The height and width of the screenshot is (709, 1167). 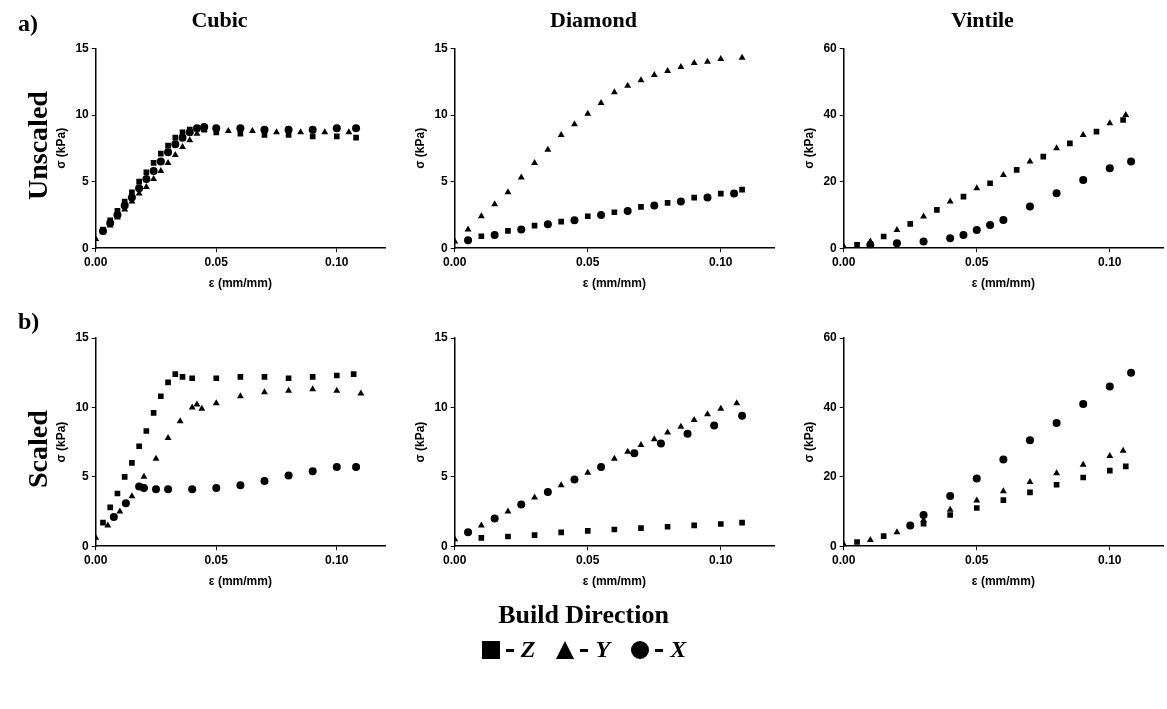 I want to click on chart-title: Diamond, so click(x=593, y=19).